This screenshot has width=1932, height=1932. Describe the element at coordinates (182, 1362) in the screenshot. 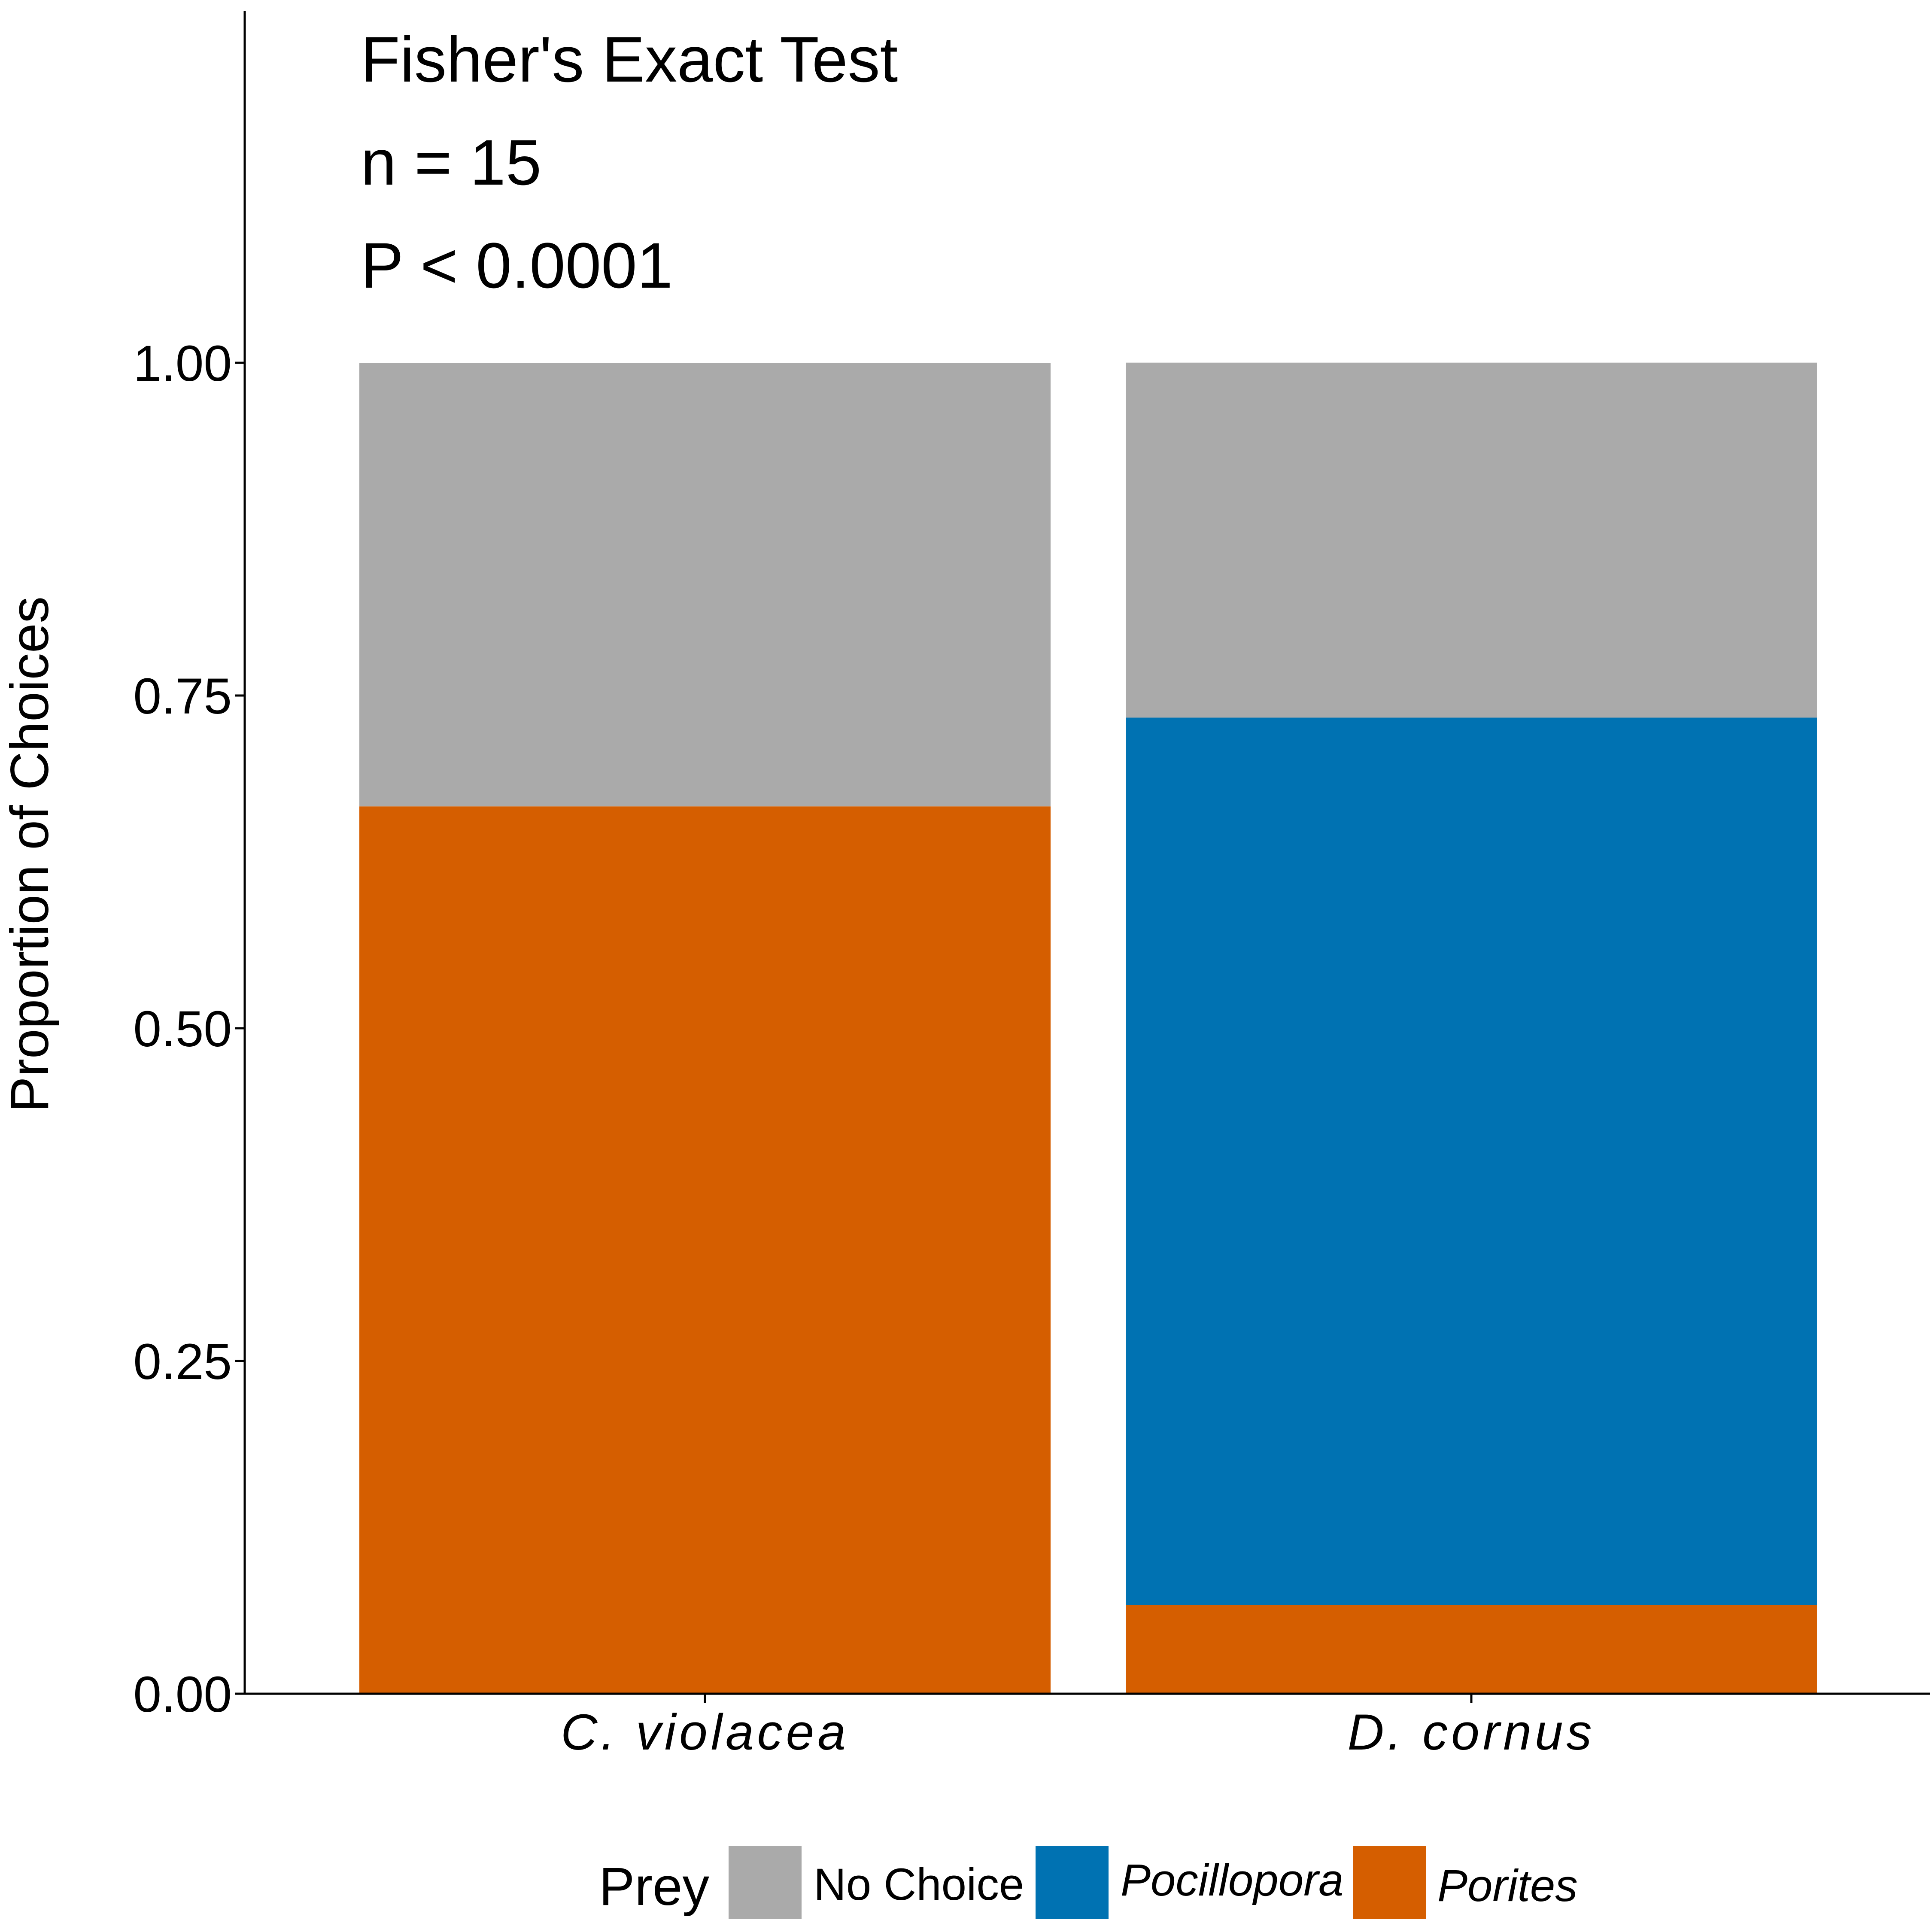

I see `y-tick-label: 0.25` at that location.